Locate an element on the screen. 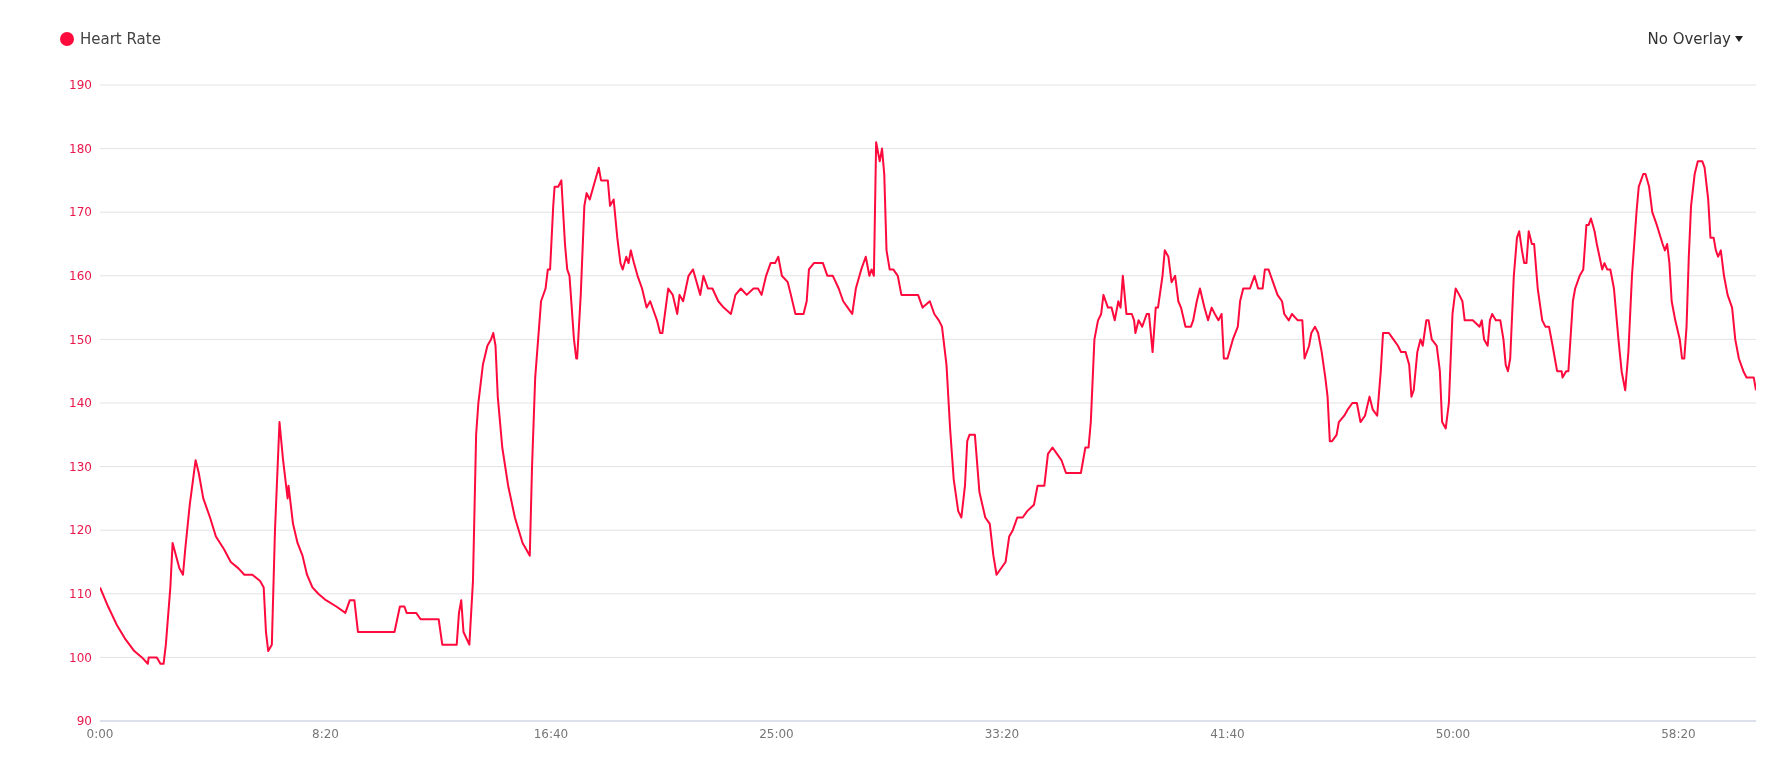  x-tick-label: 33:20 is located at coordinates (1002, 733).